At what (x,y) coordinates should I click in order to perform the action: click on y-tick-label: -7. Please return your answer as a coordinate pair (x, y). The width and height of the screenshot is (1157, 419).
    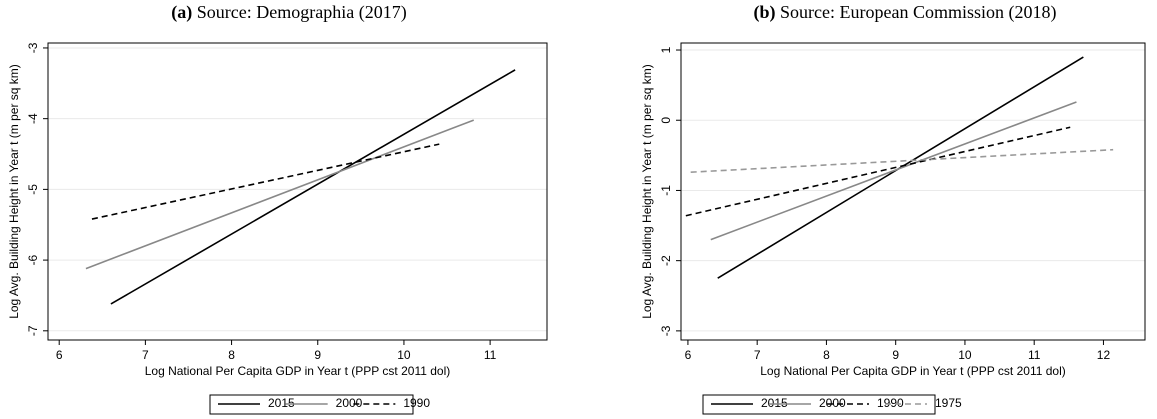
    Looking at the image, I should click on (33, 330).